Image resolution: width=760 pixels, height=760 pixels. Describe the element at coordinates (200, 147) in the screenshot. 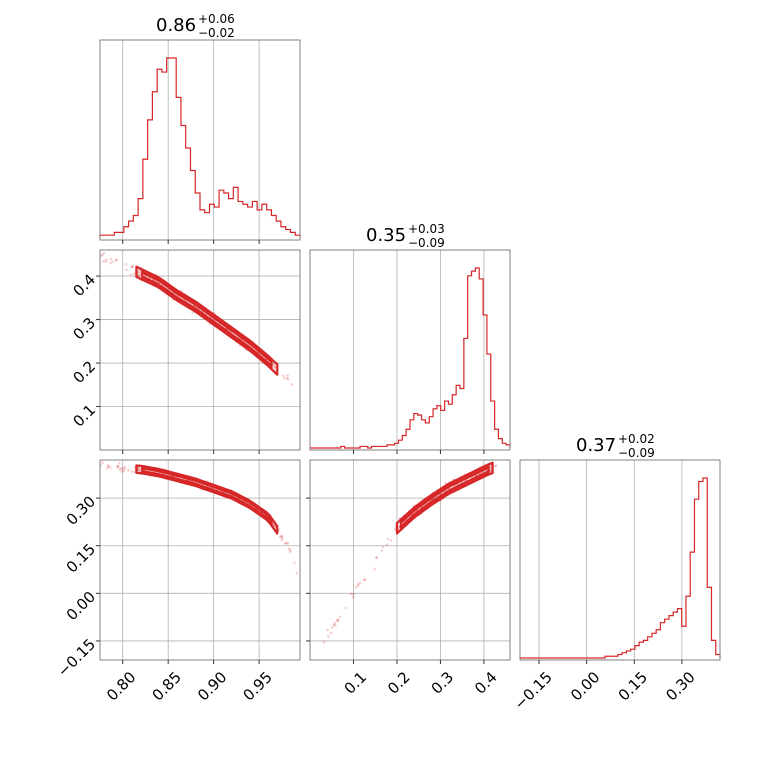

I see `hist-p0-steps` at that location.